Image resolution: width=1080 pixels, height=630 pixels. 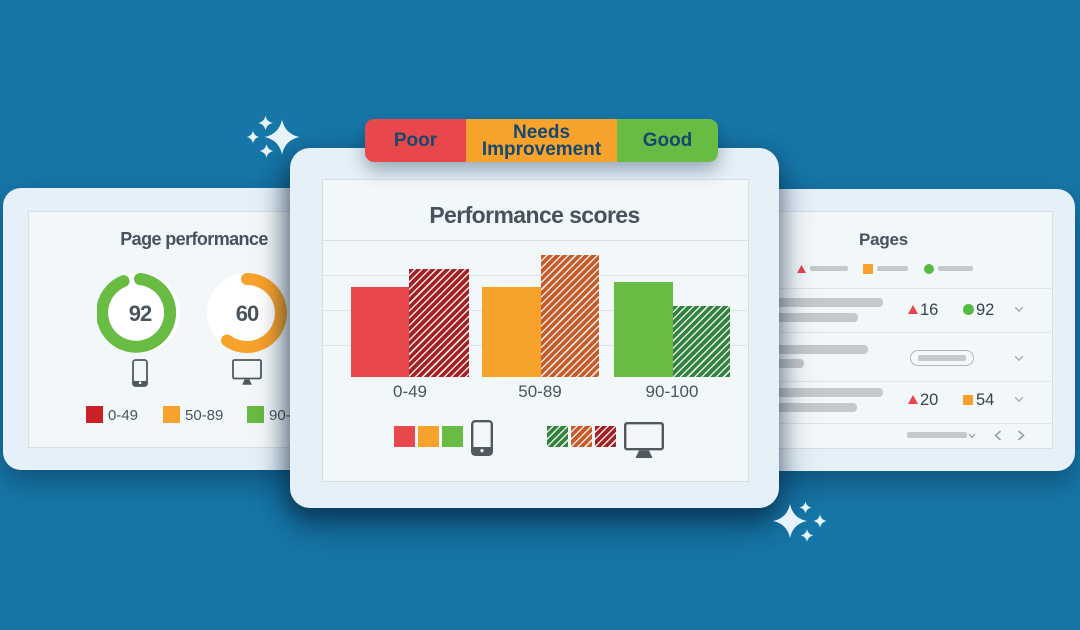 I want to click on svg-text: 92, so click(x=140, y=313).